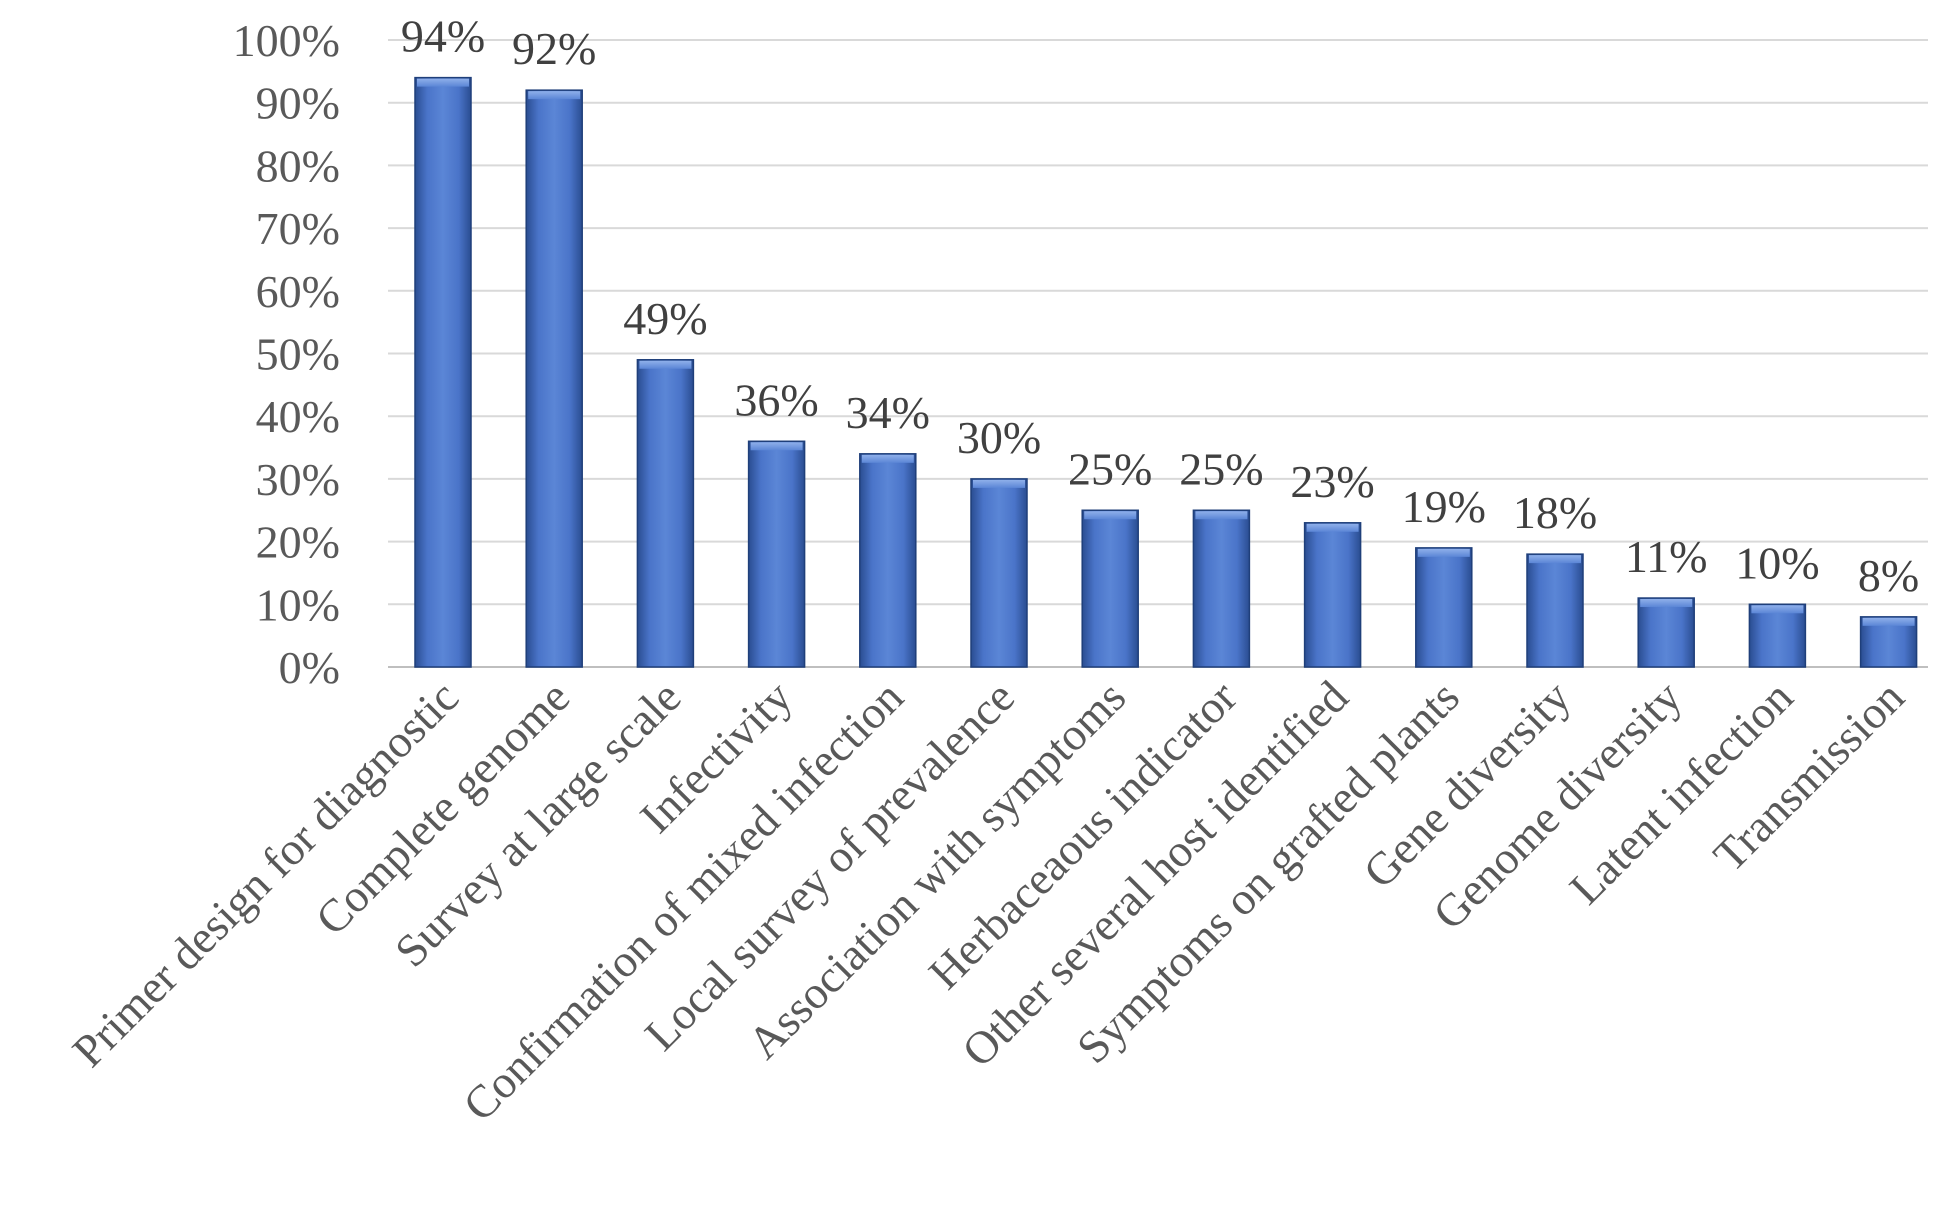  I want to click on y-axis-tick-labels: 0% 10% 20% 30% 40% 50% 60% 70% 80% 90% 100%, so click(286, 354).